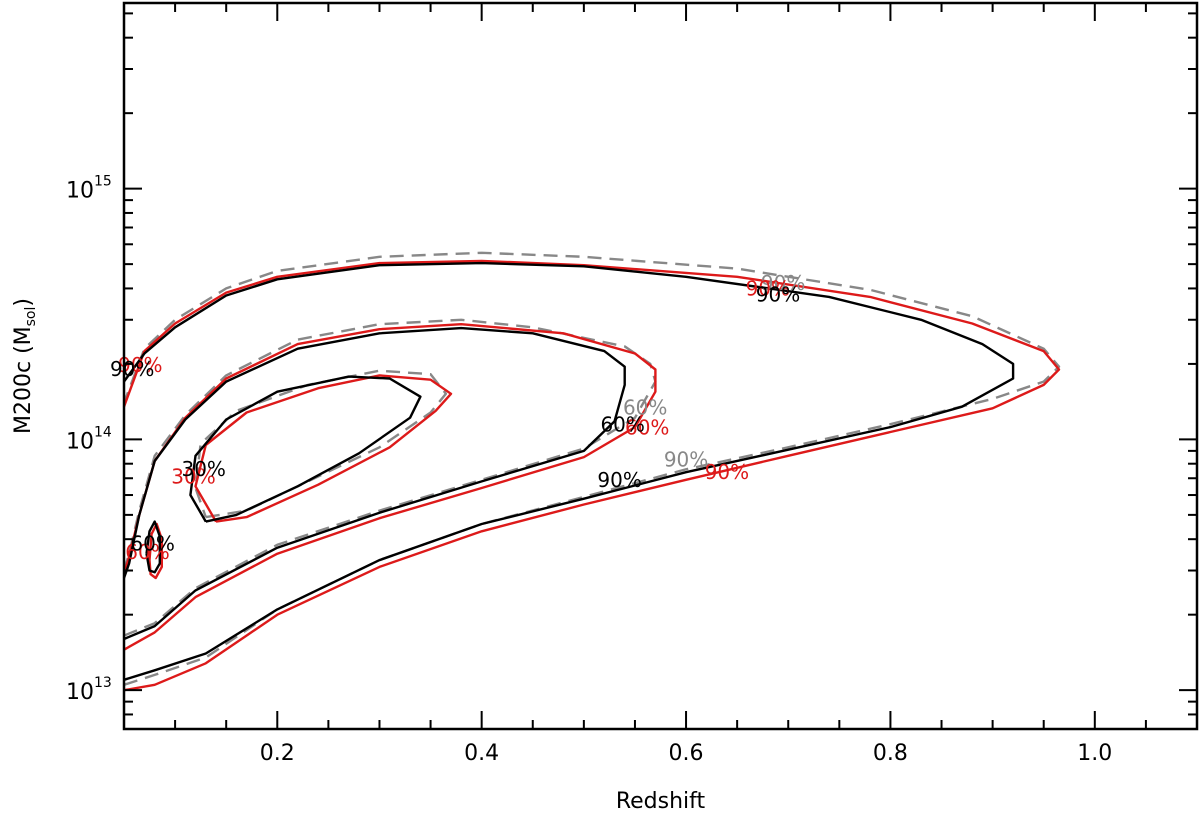  What do you see at coordinates (23, 380) in the screenshot?
I see `y-axis-title-main: M200c (M` at bounding box center [23, 380].